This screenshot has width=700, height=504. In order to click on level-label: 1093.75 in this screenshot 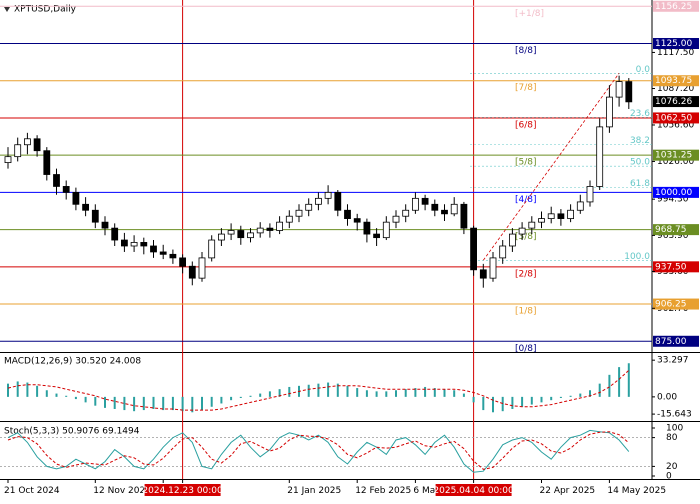, I will do `click(673, 81)`.